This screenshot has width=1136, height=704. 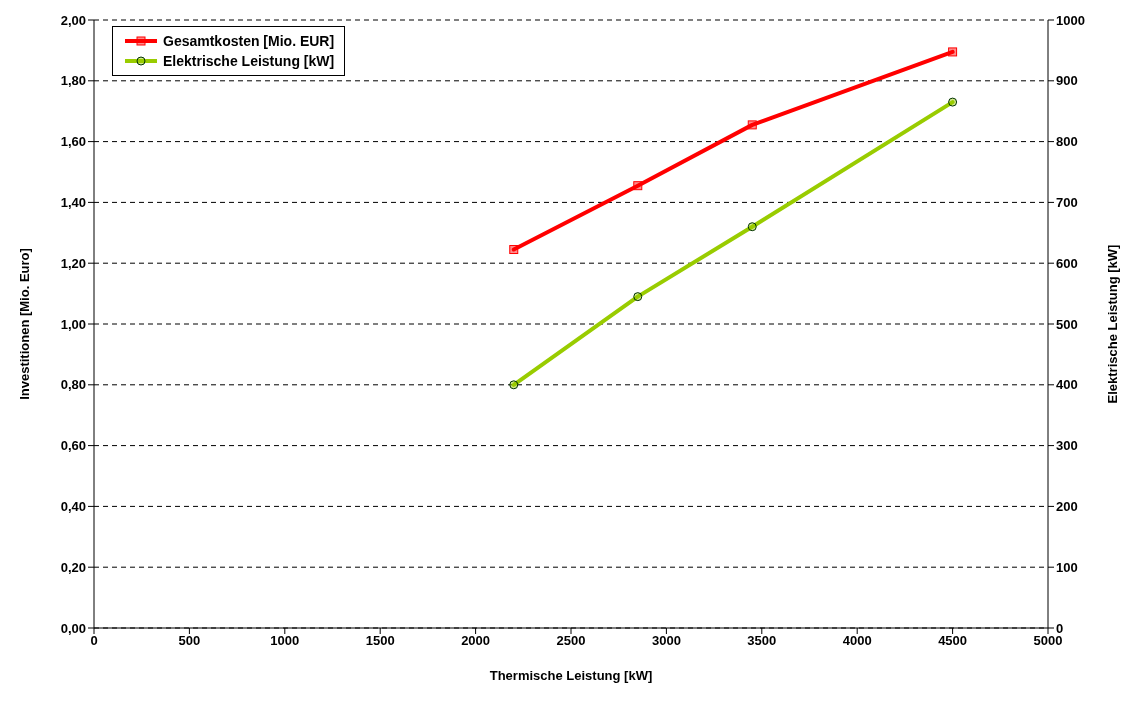 I want to click on y-tick-label: 0,60, so click(x=73, y=446).